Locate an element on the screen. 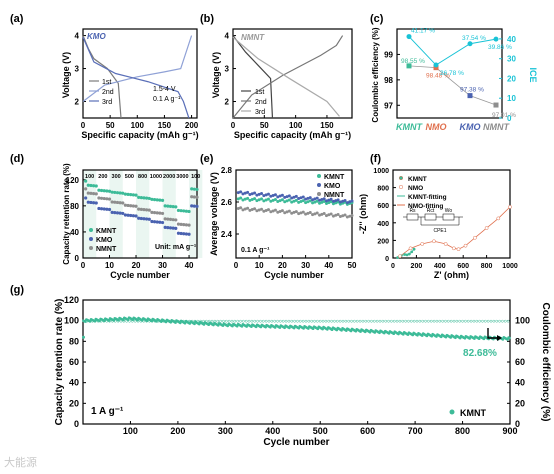  category-label-nmo: NMO is located at coordinates (436, 127).